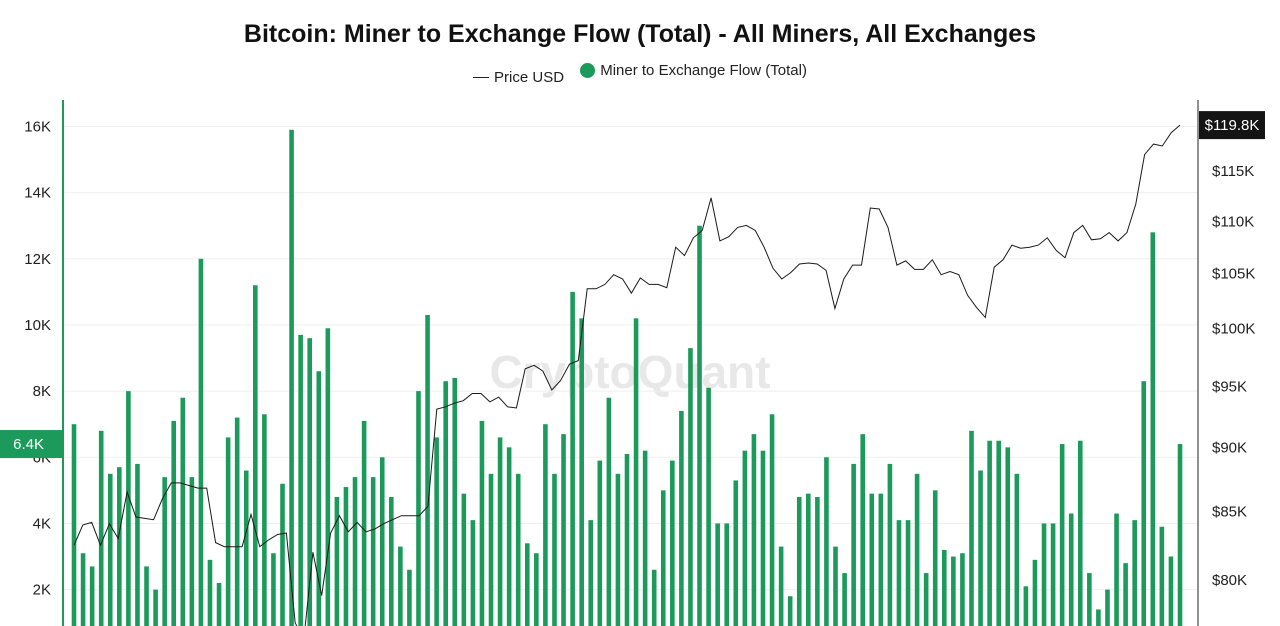 This screenshot has height=626, width=1280. I want to click on legend-dot-swatch, so click(588, 70).